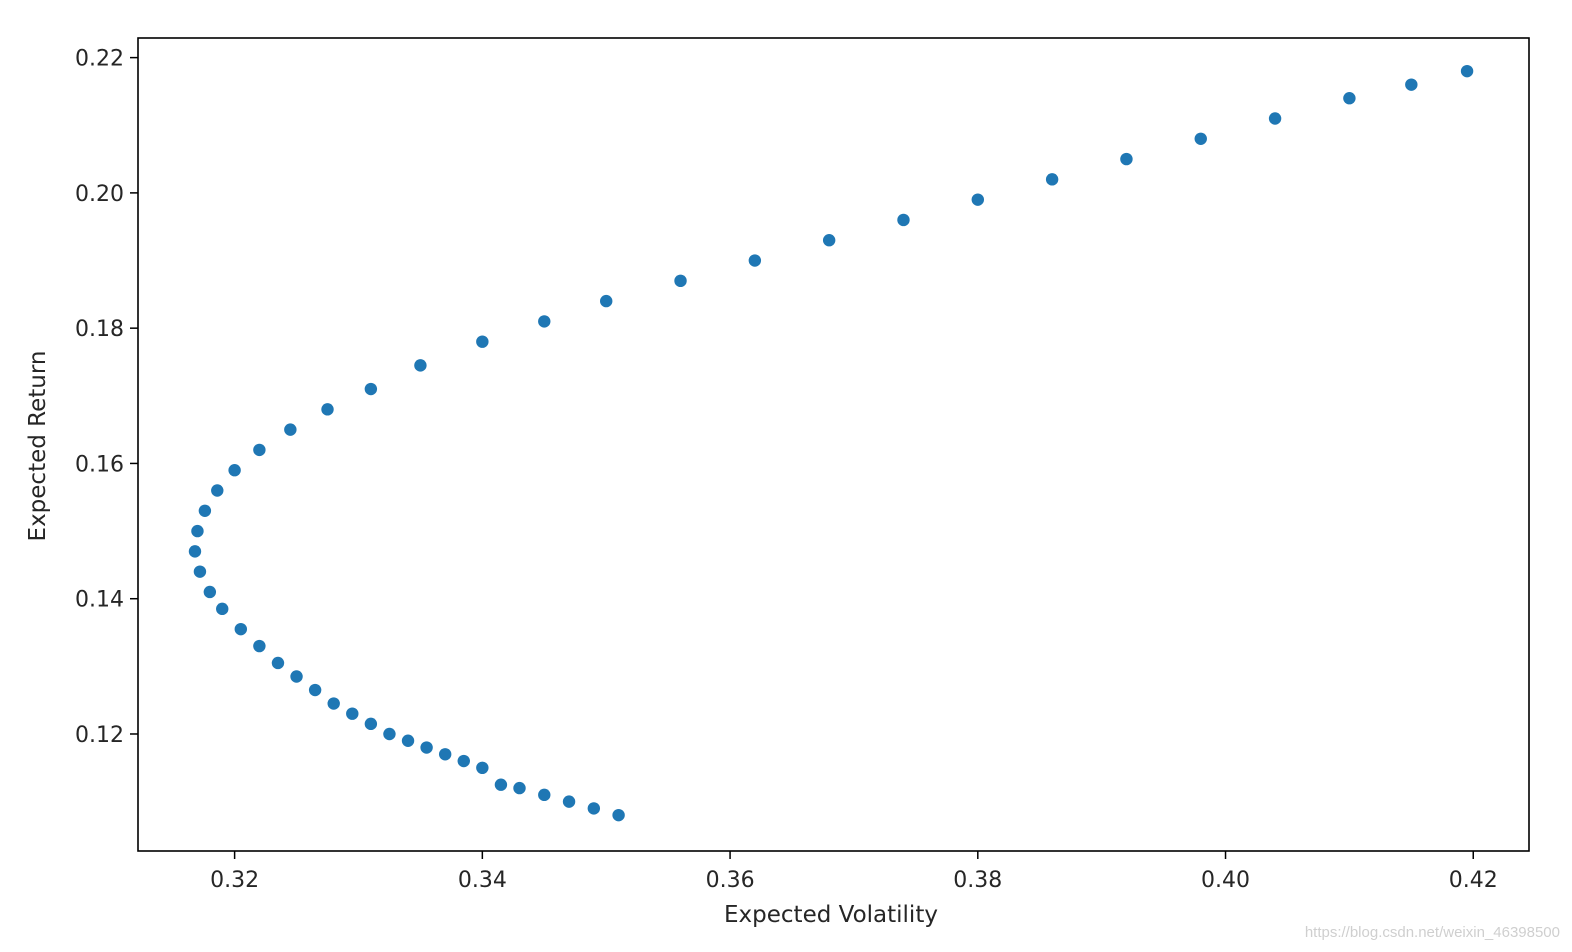 This screenshot has height=952, width=1572. I want to click on y-tick-label: 0.22, so click(99, 59).